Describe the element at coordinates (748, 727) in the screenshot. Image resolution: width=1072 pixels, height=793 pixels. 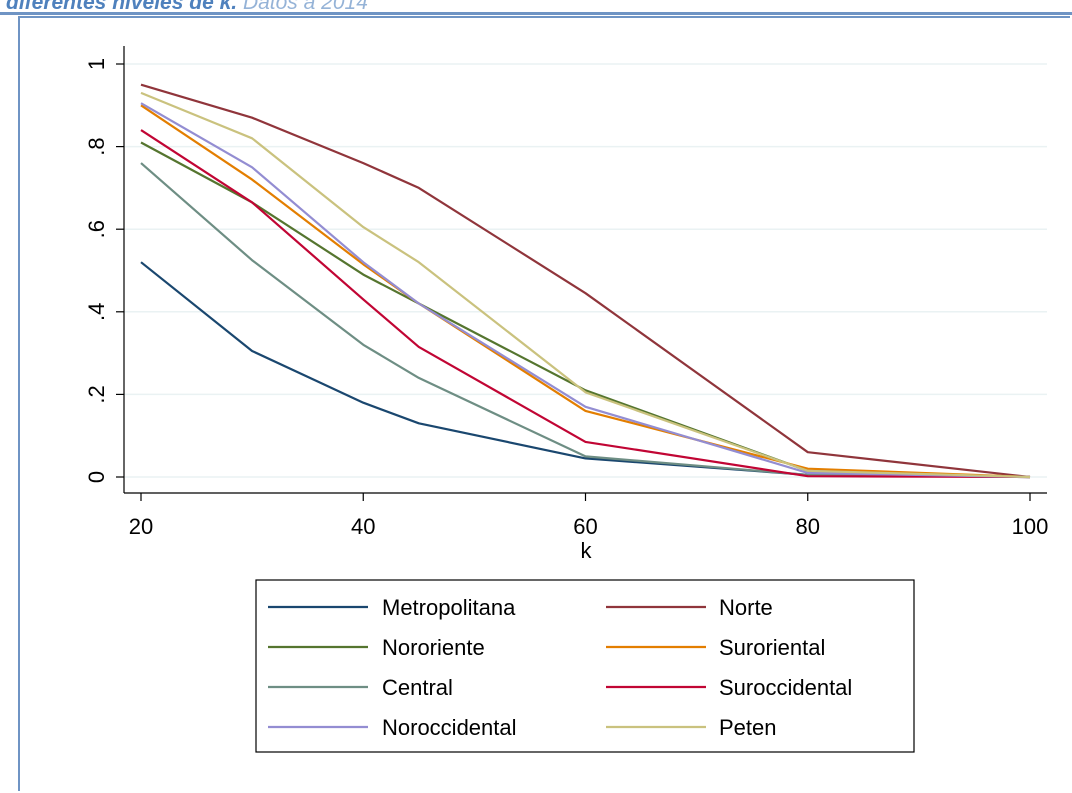
I see `legend-label-peten: Peten` at that location.